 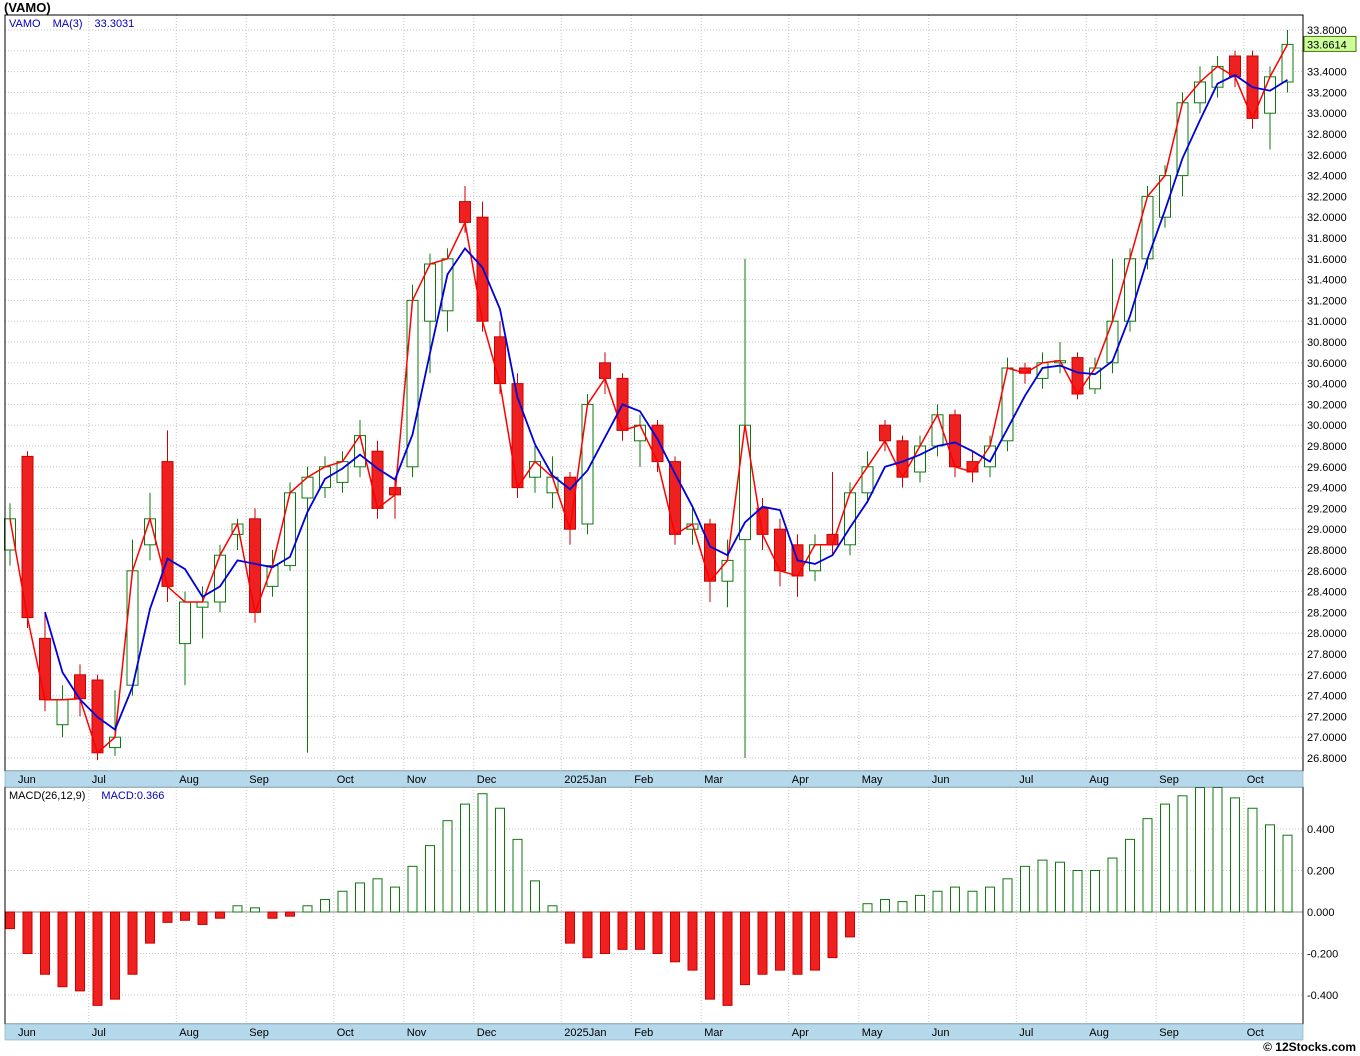 What do you see at coordinates (1327, 281) in the screenshot?
I see `y-axis-tick-label: 31.4000` at bounding box center [1327, 281].